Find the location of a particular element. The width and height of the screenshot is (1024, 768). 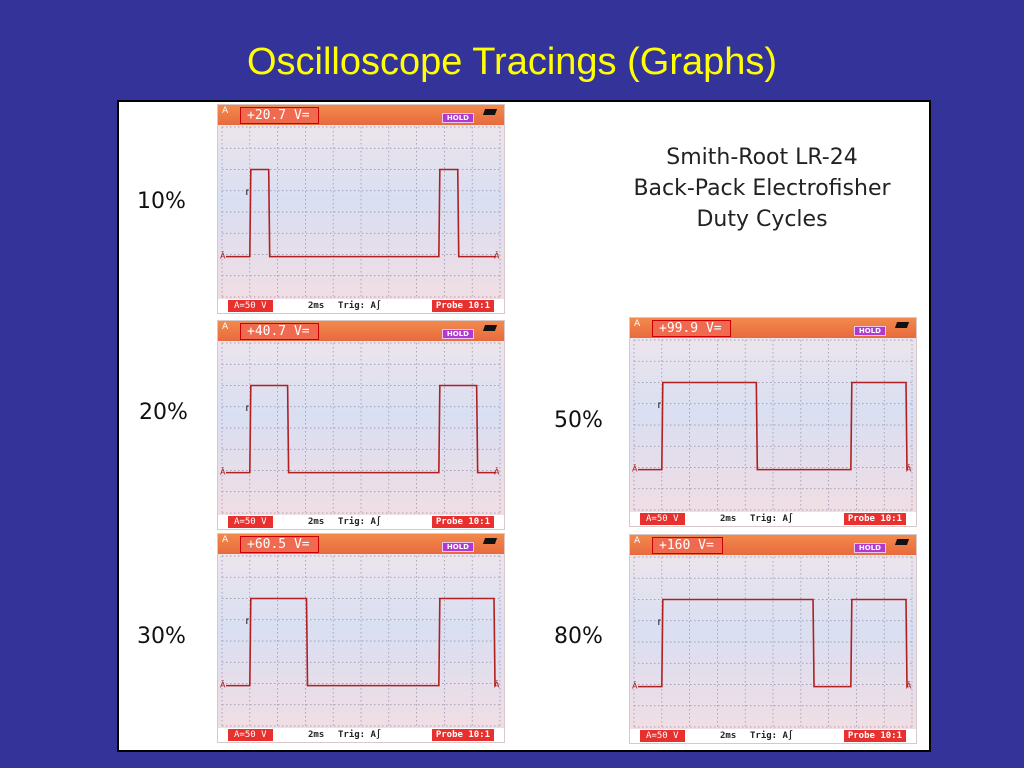

voltage-readout: +40.7 V= is located at coordinates (279, 331).